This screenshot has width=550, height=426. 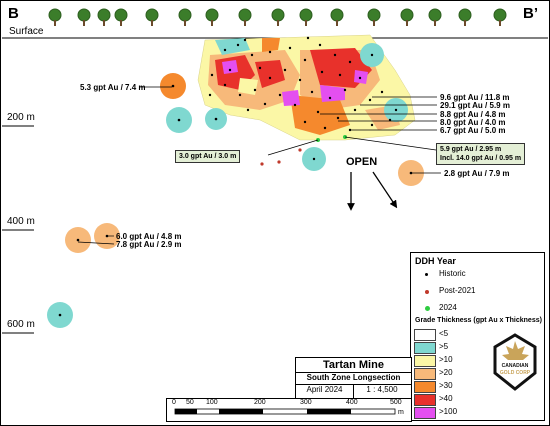 I want to click on intercept-label: 8.0 gpt Au / 4.0 m, so click(x=473, y=122).